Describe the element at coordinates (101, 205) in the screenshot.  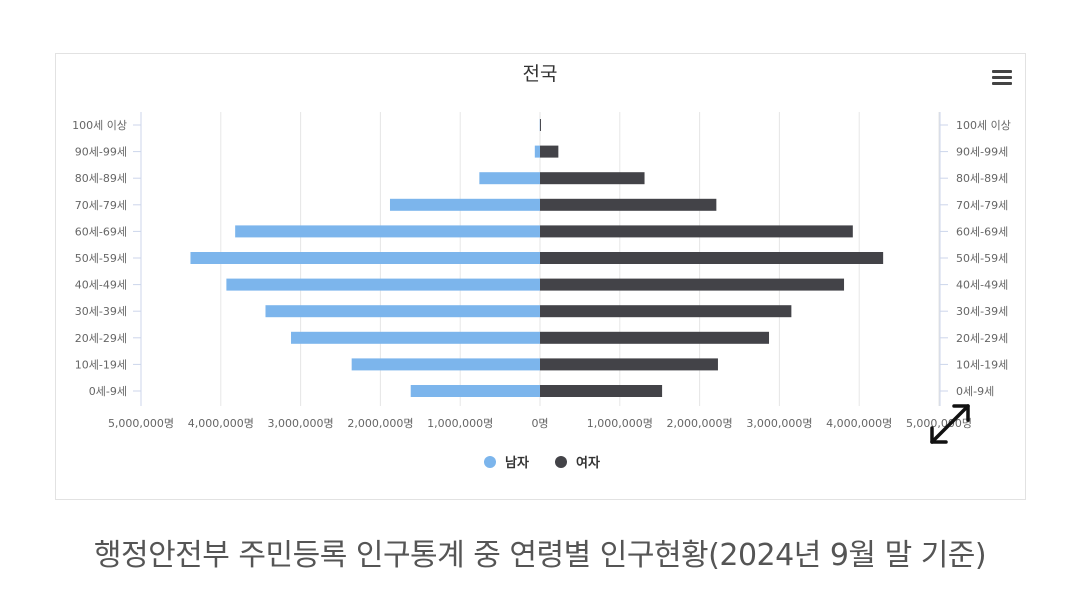
I see `y-tick-label-left: 70세-79세` at that location.